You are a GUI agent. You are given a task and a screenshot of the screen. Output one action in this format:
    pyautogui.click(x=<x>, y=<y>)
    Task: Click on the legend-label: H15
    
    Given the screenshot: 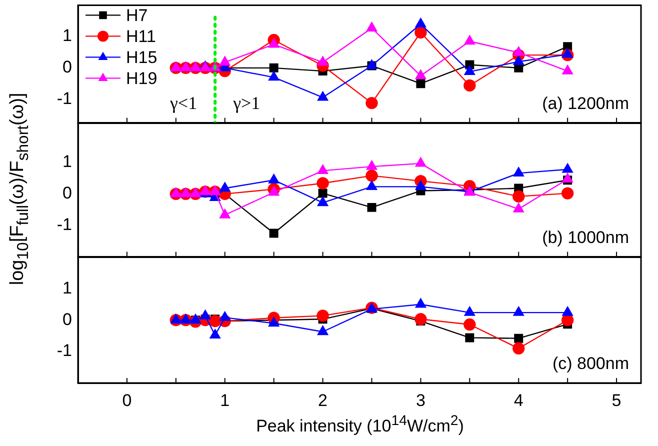 What is the action you would take?
    pyautogui.click(x=142, y=57)
    